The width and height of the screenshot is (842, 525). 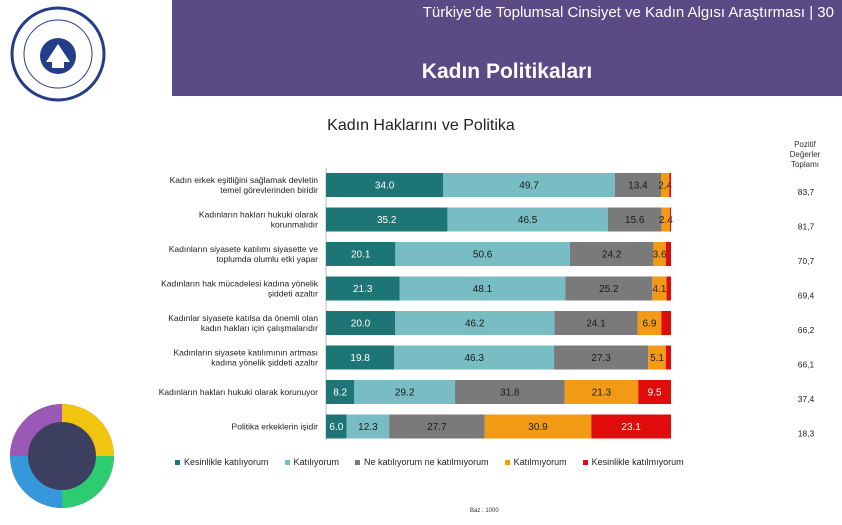 I want to click on legend-label: Katılıyorum, so click(x=316, y=462).